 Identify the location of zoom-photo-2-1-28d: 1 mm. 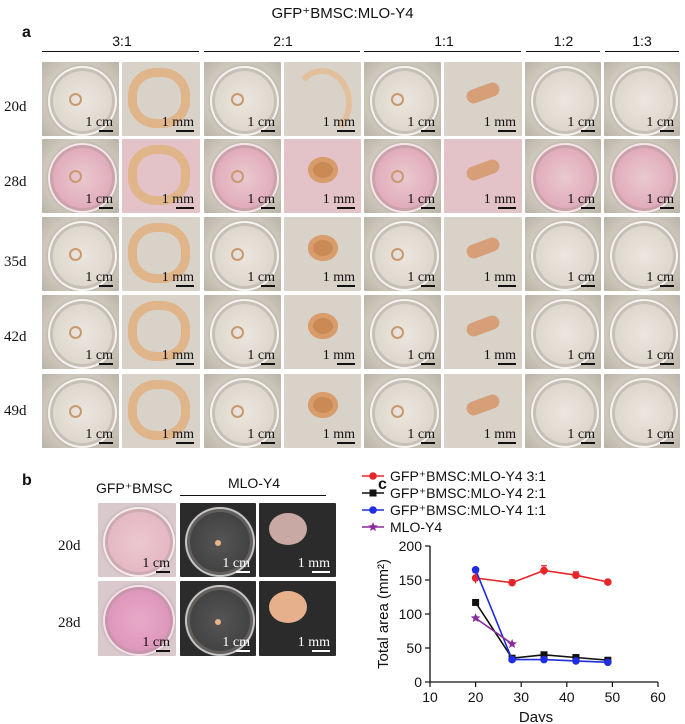
(322, 176).